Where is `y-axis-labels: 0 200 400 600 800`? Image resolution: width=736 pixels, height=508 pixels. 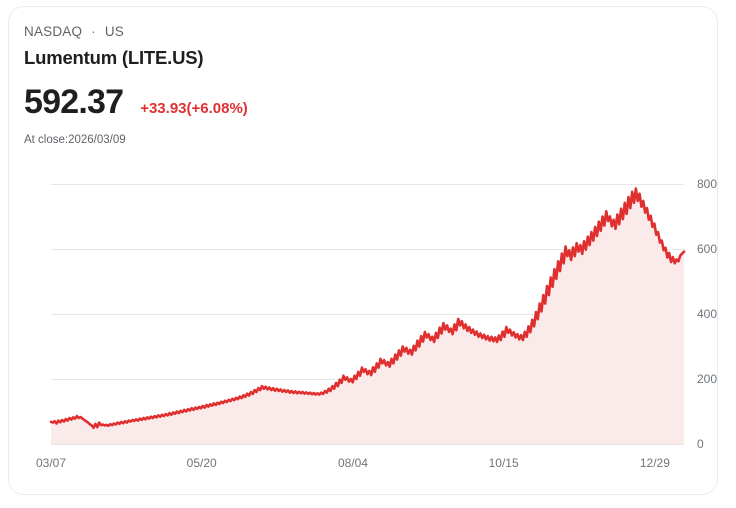
y-axis-labels: 0 200 400 600 800 is located at coordinates (707, 314).